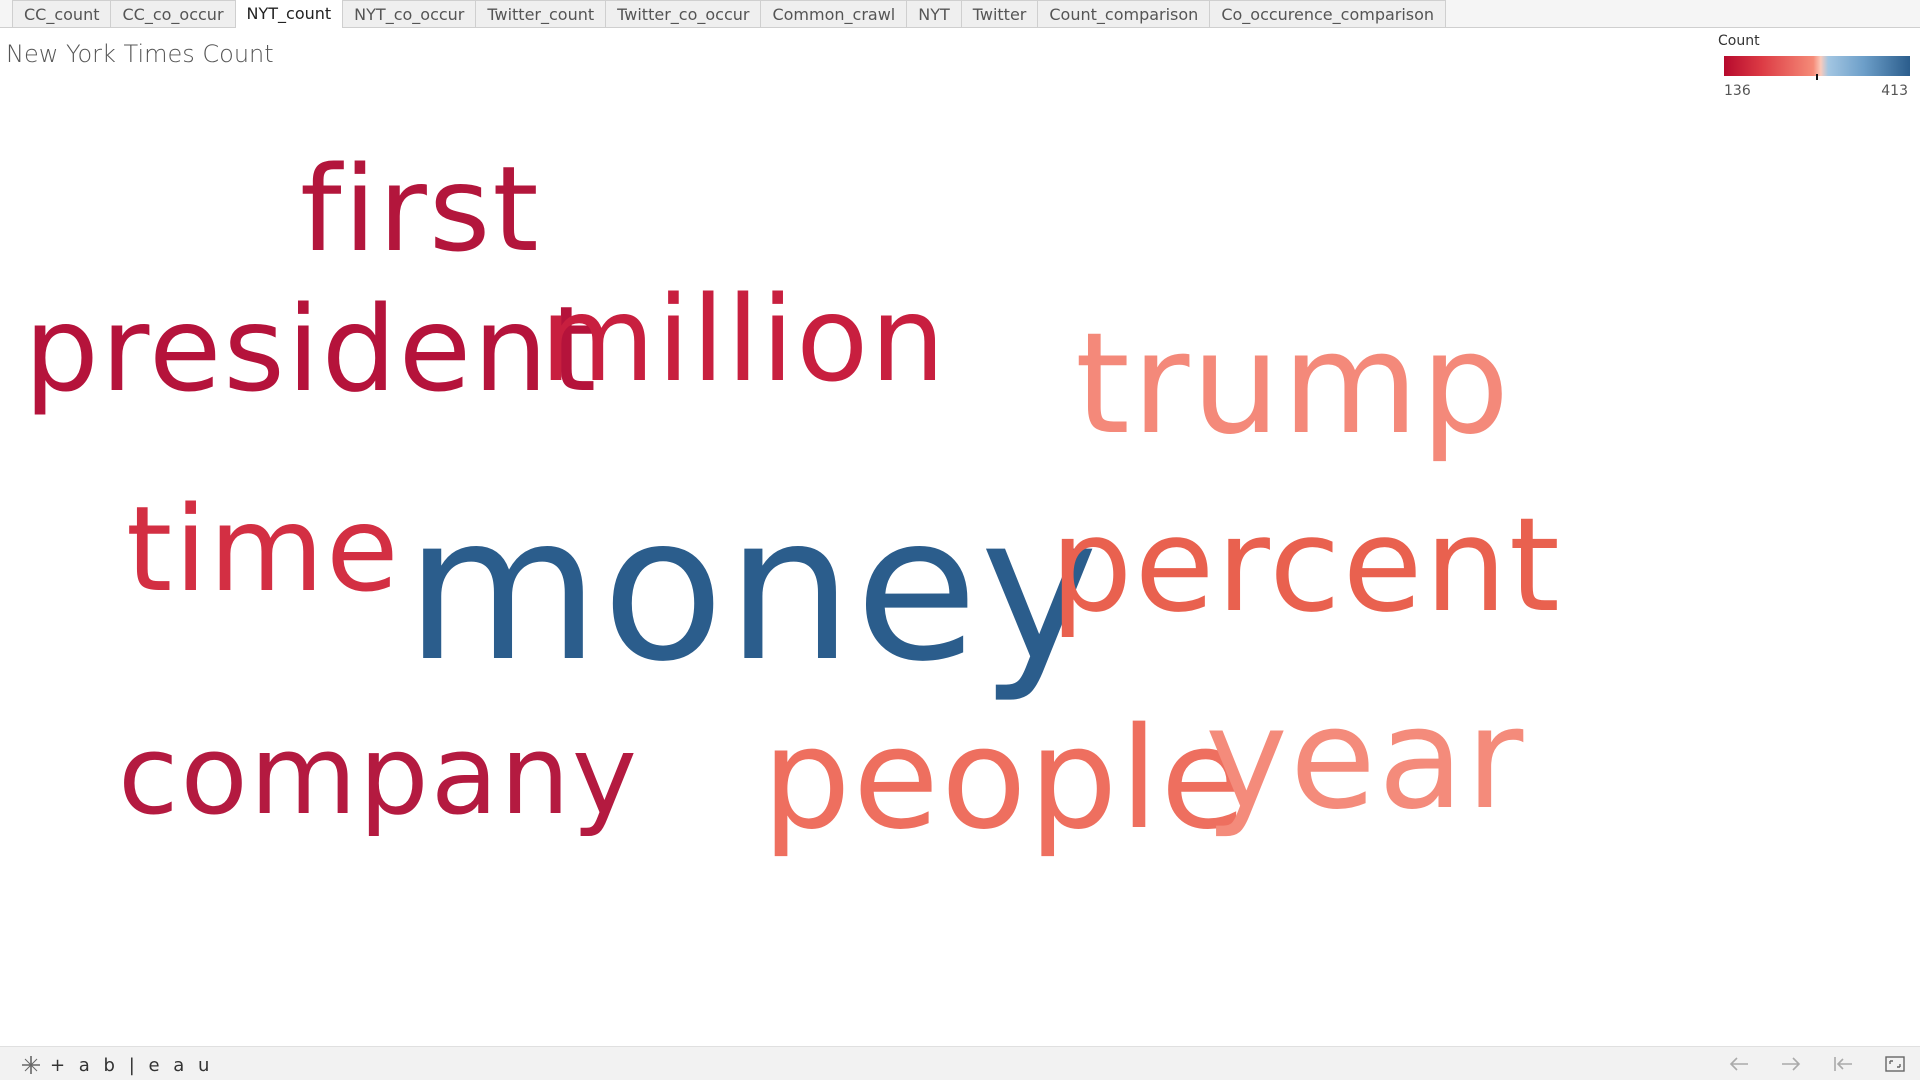 The height and width of the screenshot is (1080, 1920). Describe the element at coordinates (1306, 565) in the screenshot. I see `word-percent: percent` at that location.